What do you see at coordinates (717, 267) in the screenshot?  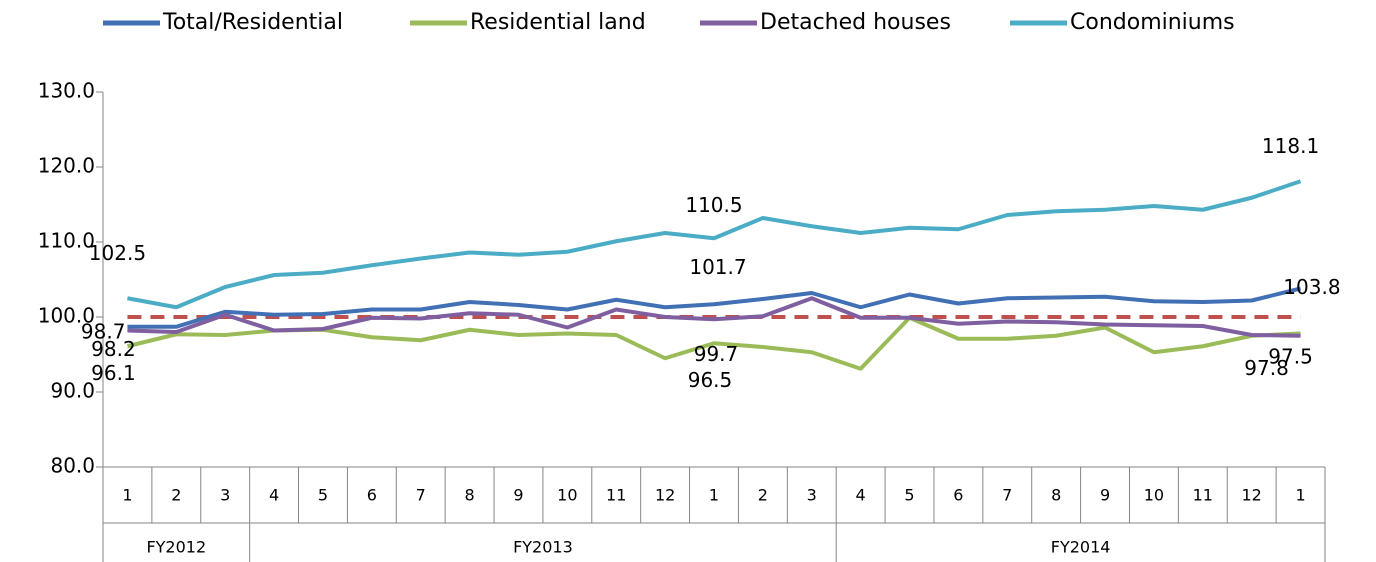 I see `data-label: 101.7` at bounding box center [717, 267].